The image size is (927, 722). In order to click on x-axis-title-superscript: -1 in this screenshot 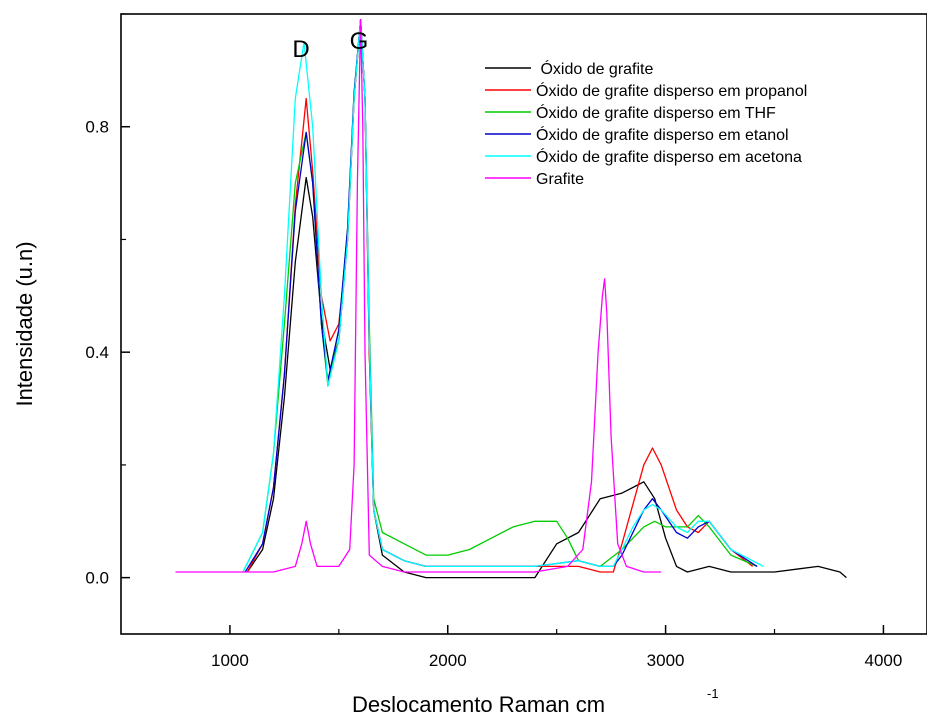, I will do `click(713, 693)`.